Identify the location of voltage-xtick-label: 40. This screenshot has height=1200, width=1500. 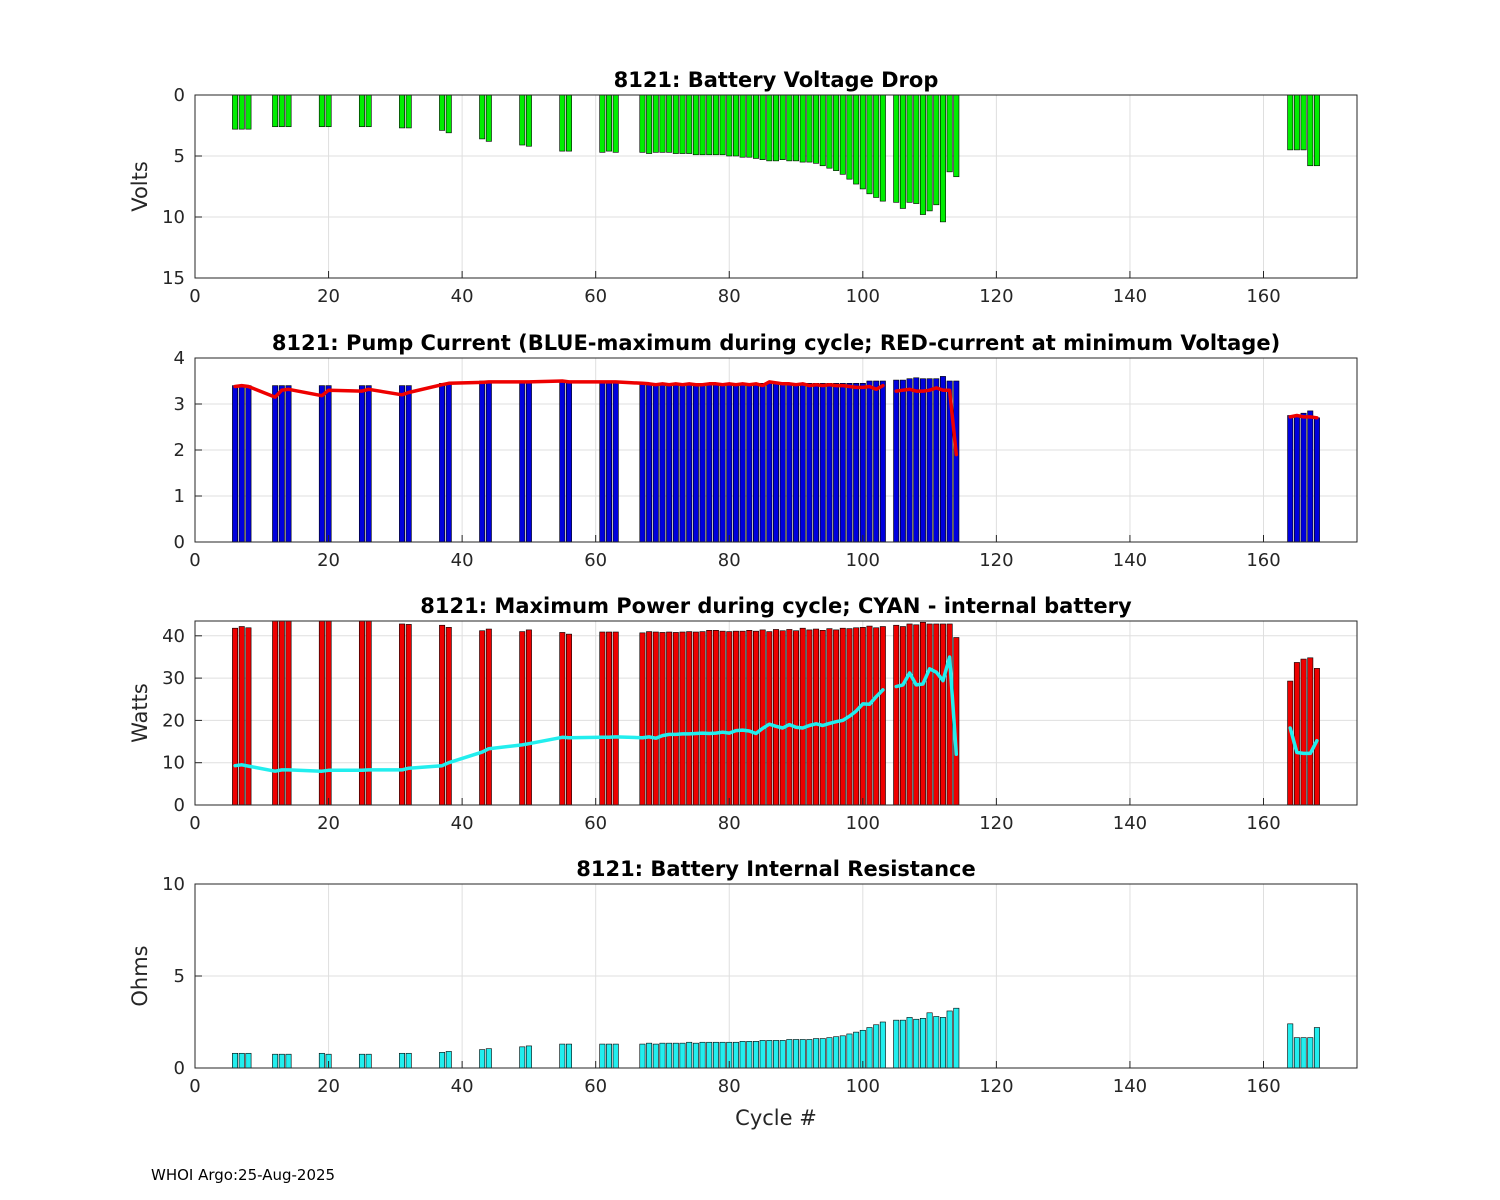
(462, 296).